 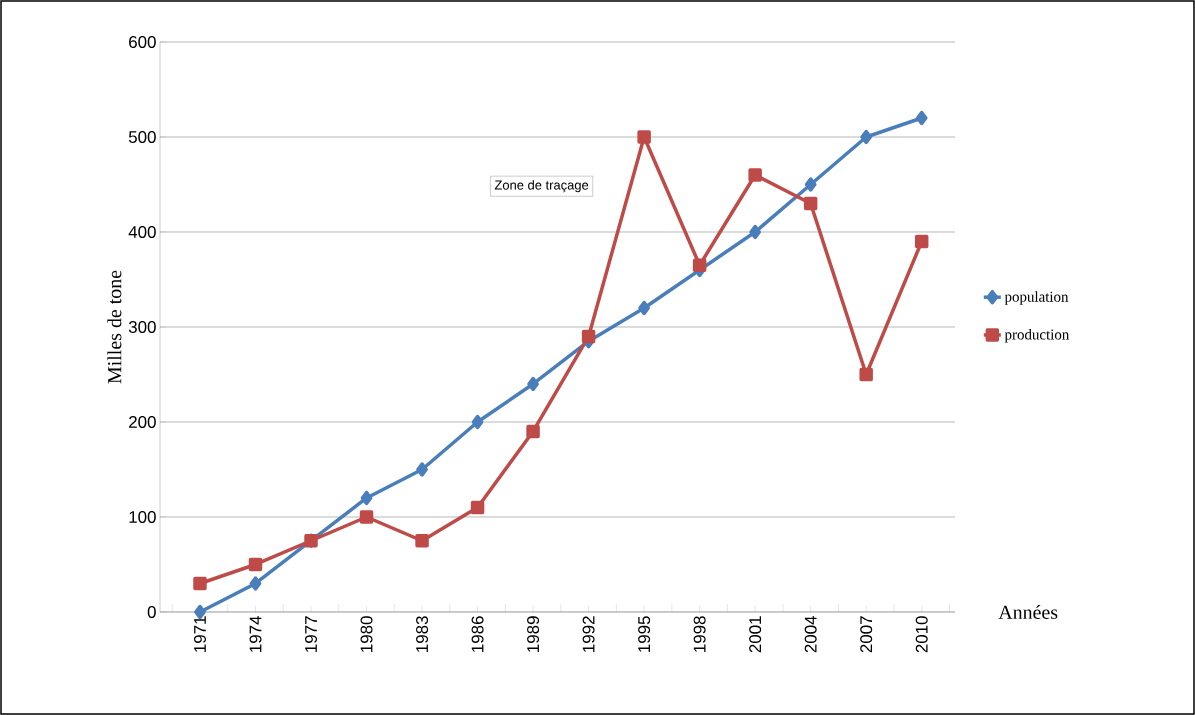 What do you see at coordinates (151, 611) in the screenshot?
I see `y-tick-label: 0` at bounding box center [151, 611].